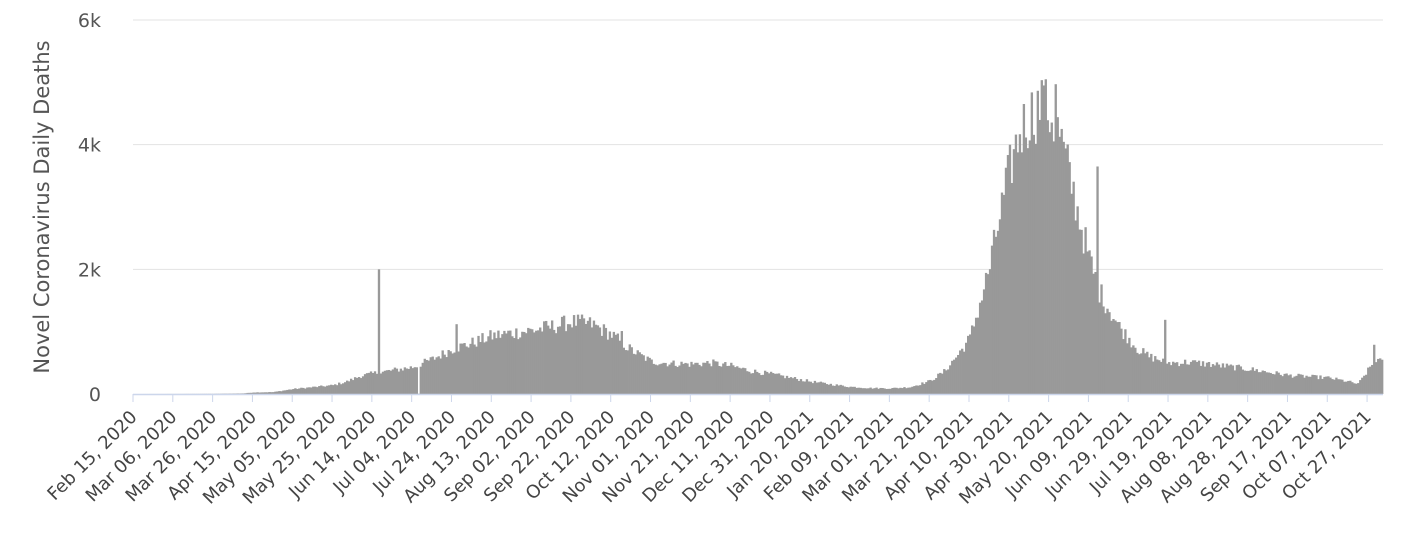 This screenshot has height=548, width=1401. What do you see at coordinates (89, 270) in the screenshot?
I see `y-tick-label: 2k` at bounding box center [89, 270].